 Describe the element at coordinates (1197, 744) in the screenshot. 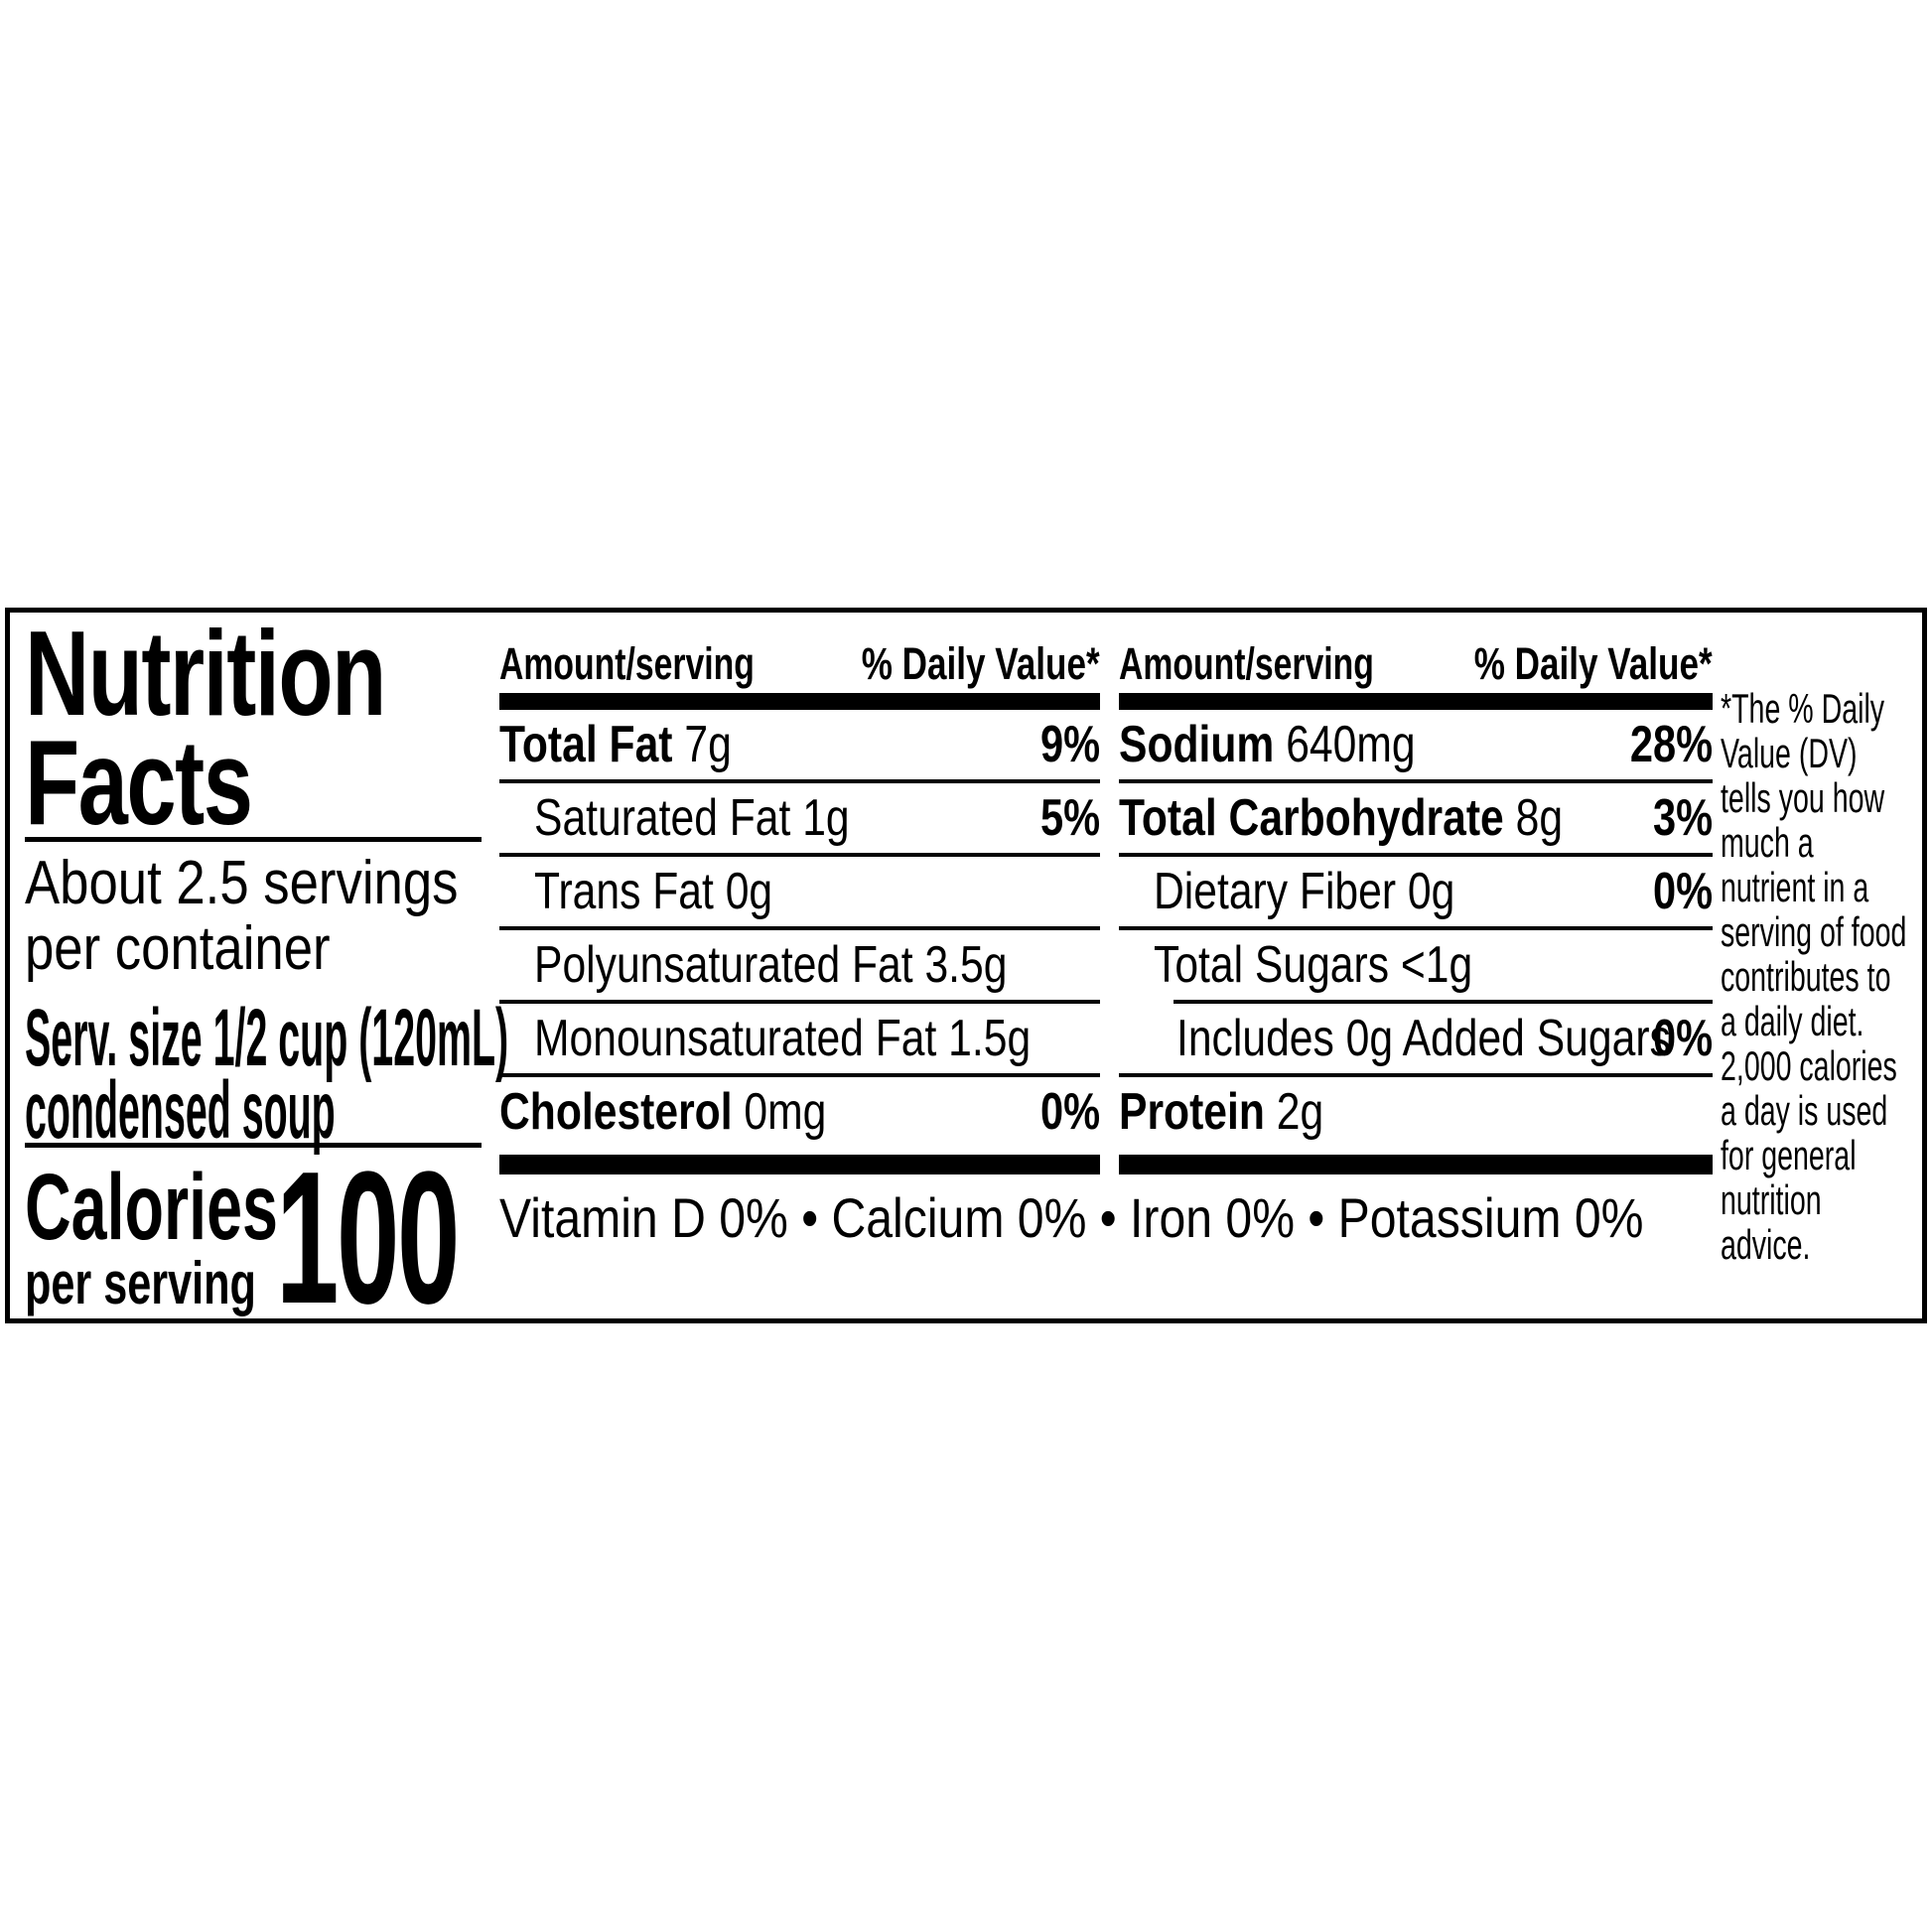

I see `nutrient-name: Sodium` at that location.